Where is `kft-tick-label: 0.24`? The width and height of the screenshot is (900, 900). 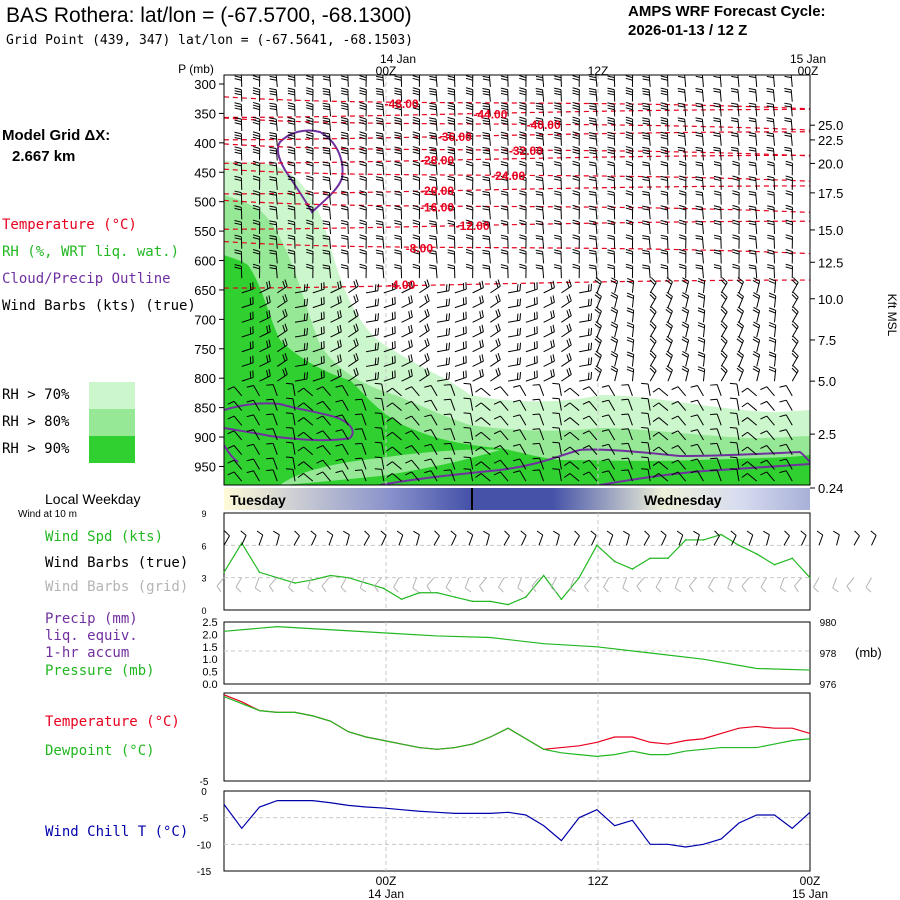
kft-tick-label: 0.24 is located at coordinates (830, 488).